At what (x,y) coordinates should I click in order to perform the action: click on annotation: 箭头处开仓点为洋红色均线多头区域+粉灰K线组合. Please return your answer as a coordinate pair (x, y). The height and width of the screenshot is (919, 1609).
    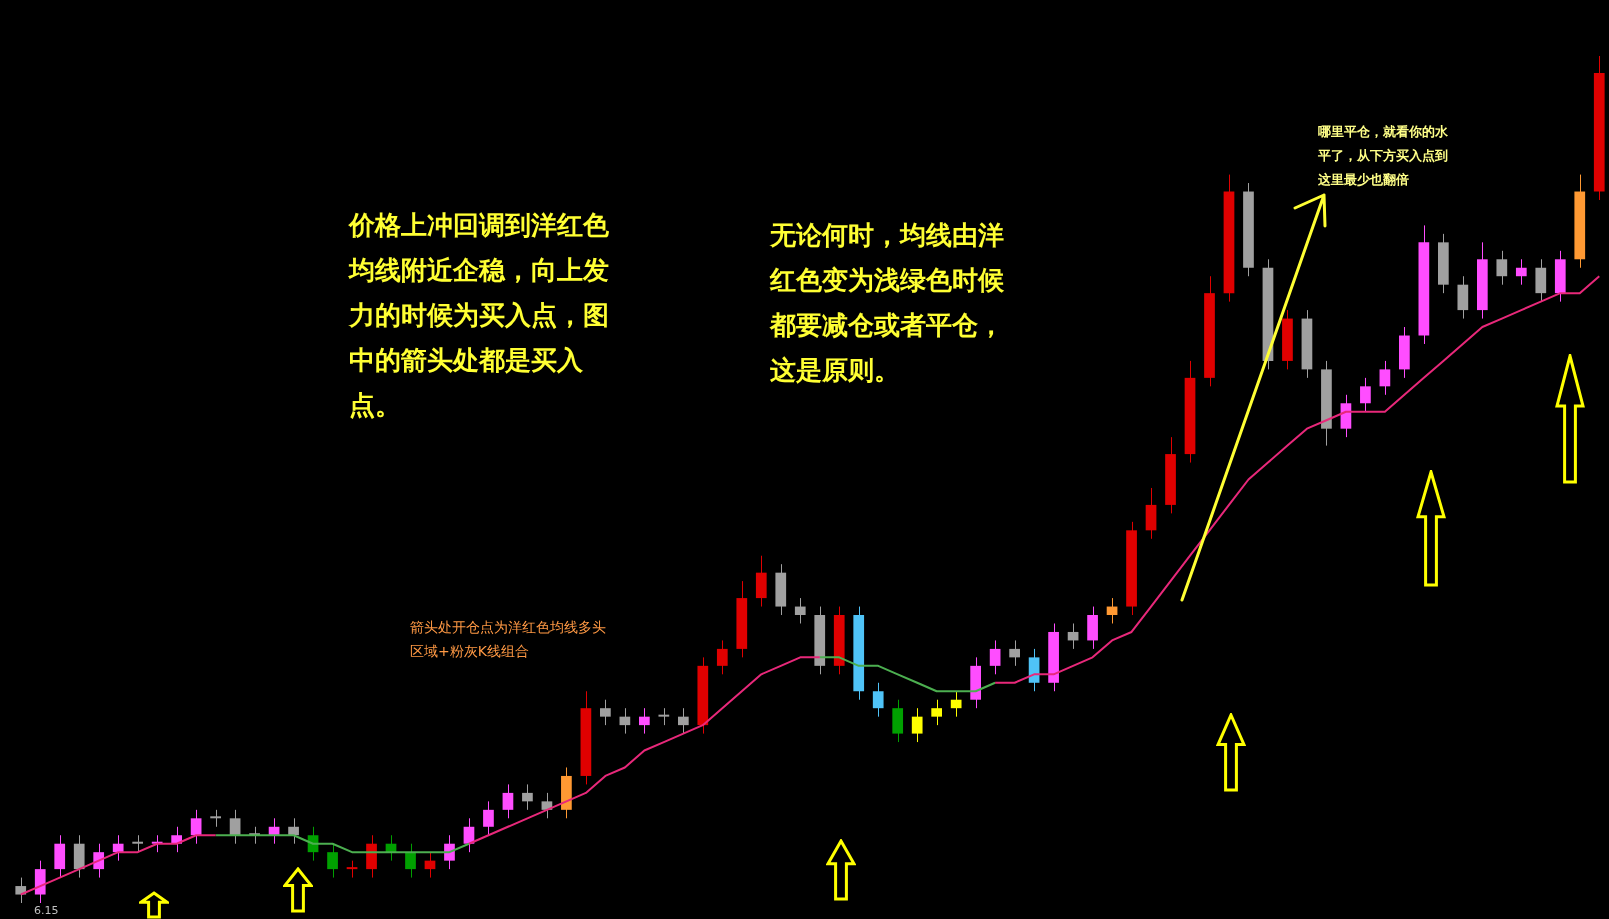
    Looking at the image, I should click on (508, 639).